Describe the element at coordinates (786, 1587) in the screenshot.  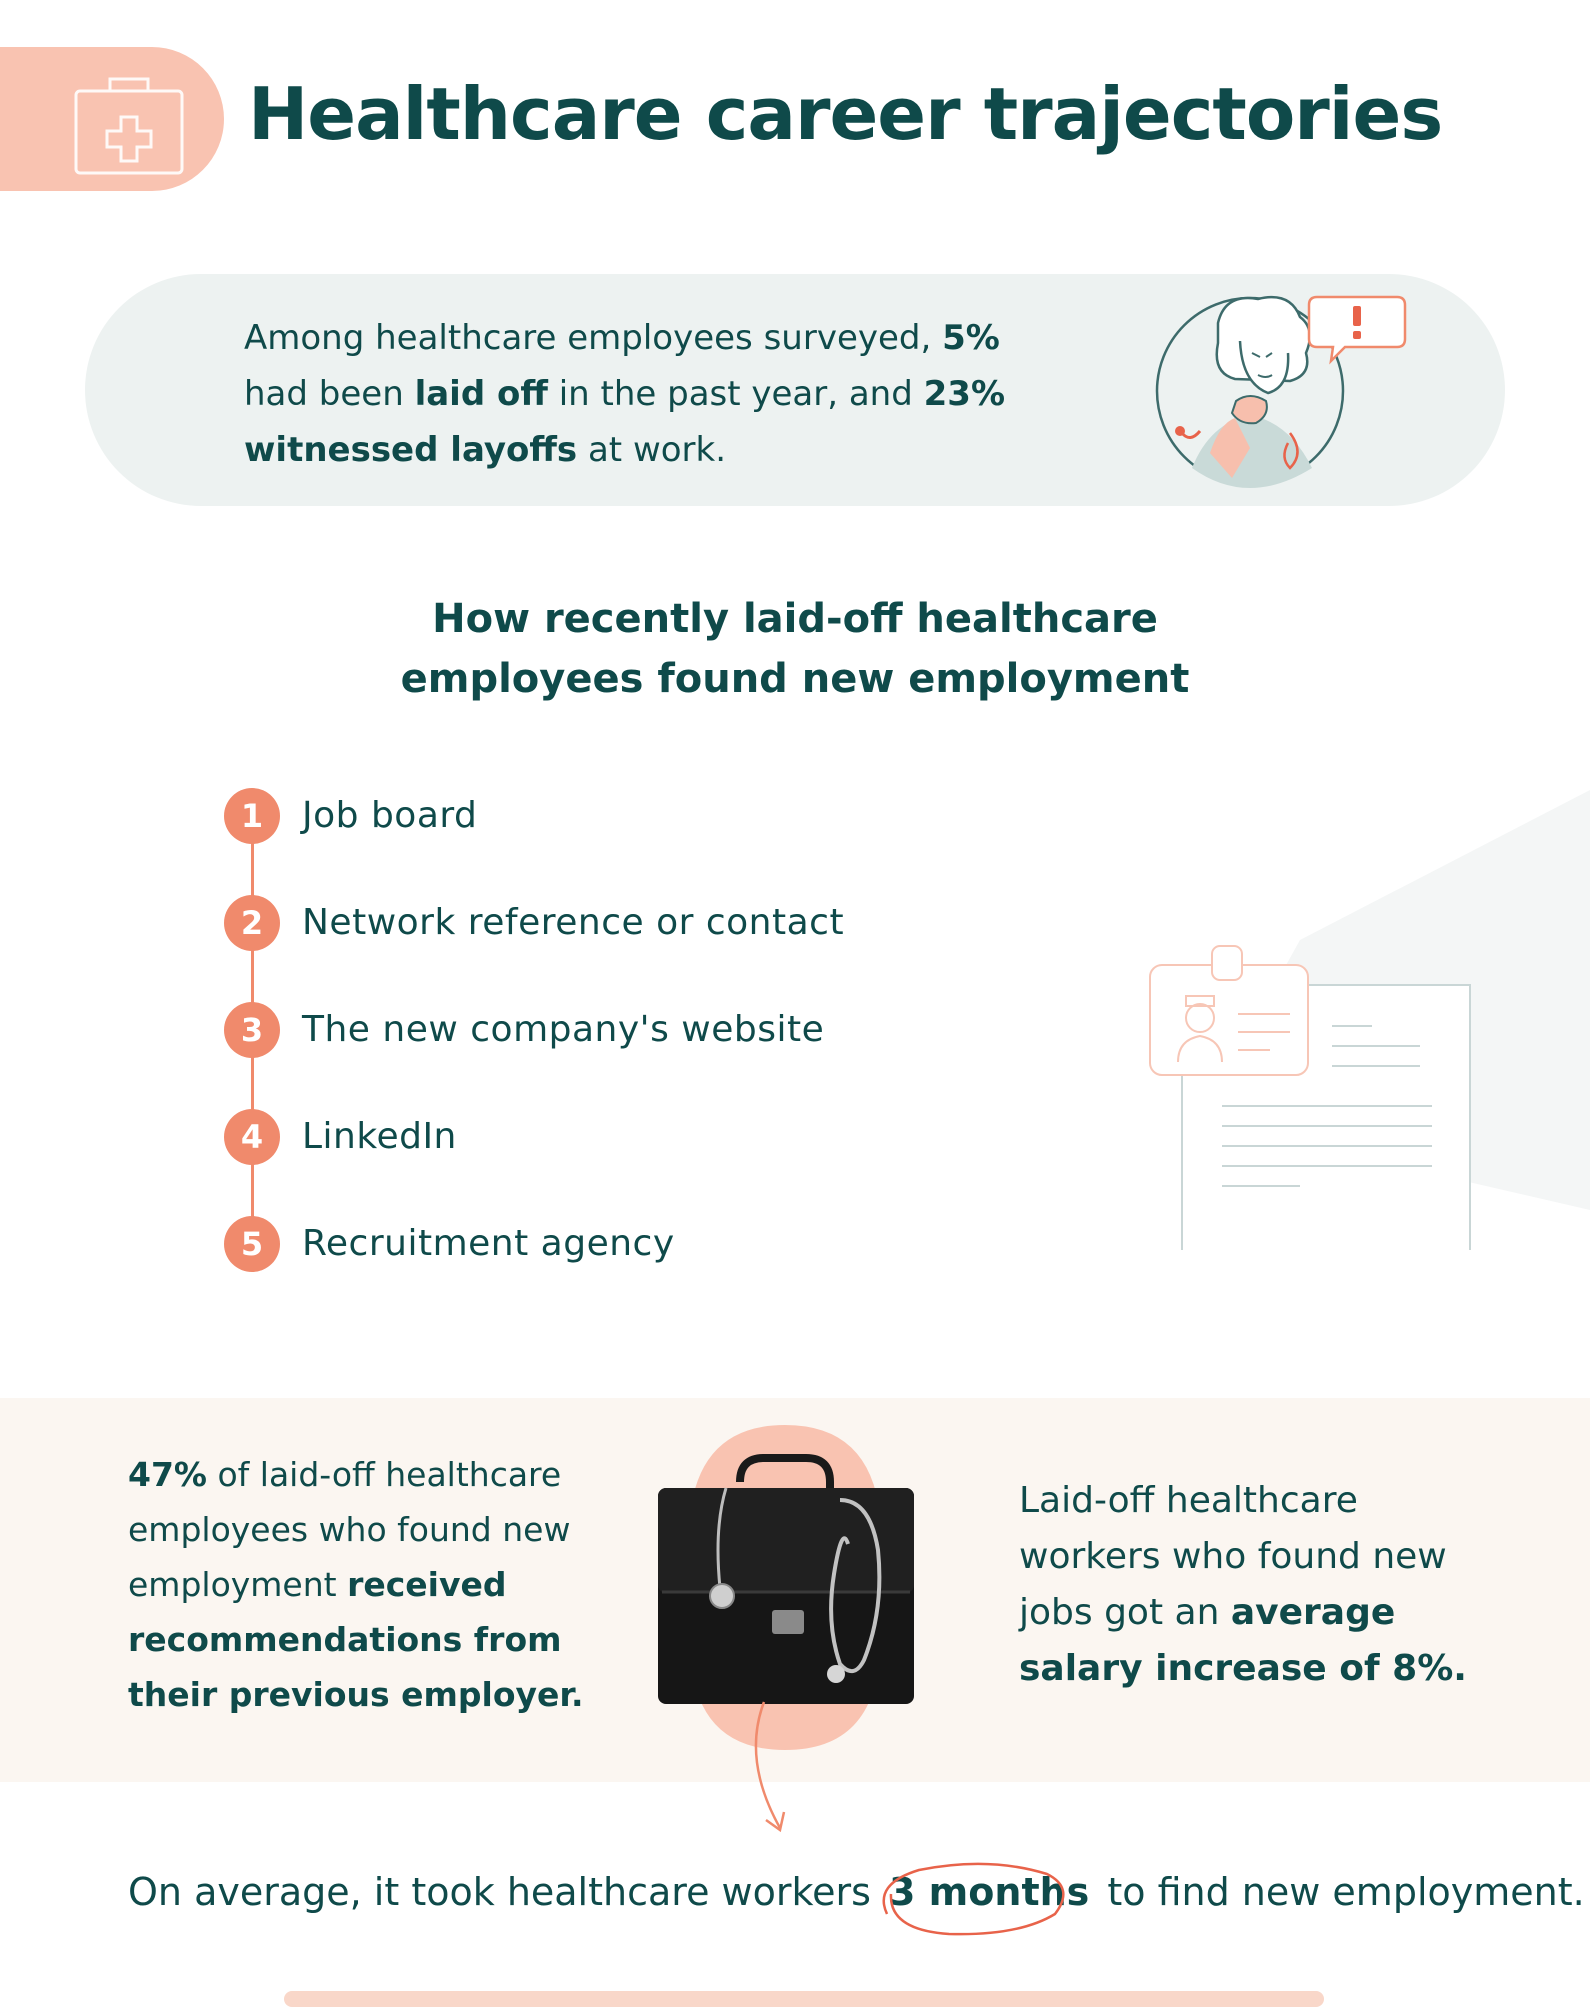
I see `briefcase-stethoscope-photo` at that location.